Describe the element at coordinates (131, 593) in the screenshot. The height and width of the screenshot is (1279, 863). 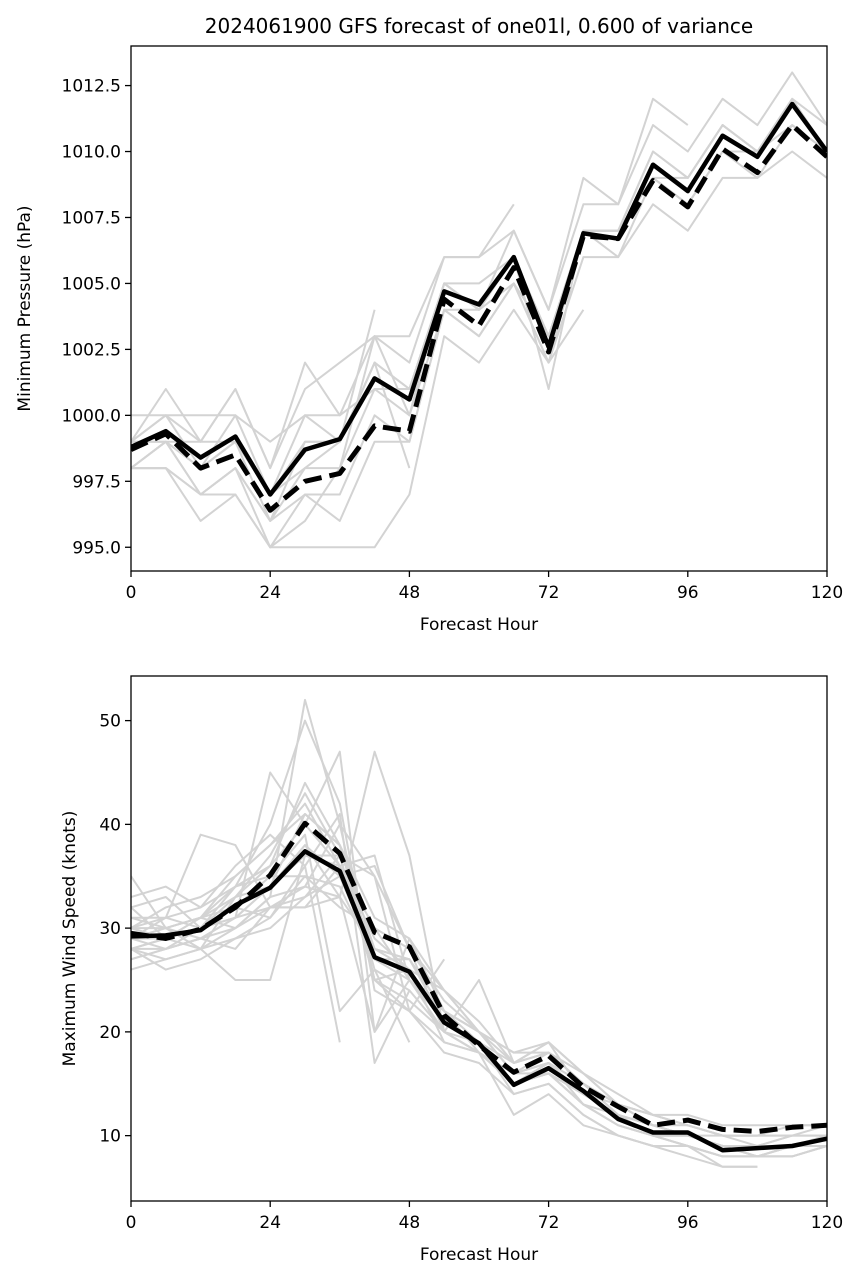
I see `pressure-x-tick-label-0: 0` at that location.